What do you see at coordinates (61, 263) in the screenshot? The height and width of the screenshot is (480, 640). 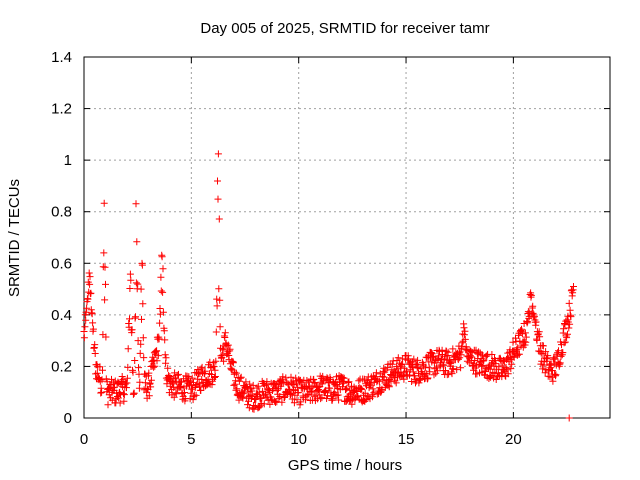 I see `y-tick-label: 0.6` at bounding box center [61, 263].